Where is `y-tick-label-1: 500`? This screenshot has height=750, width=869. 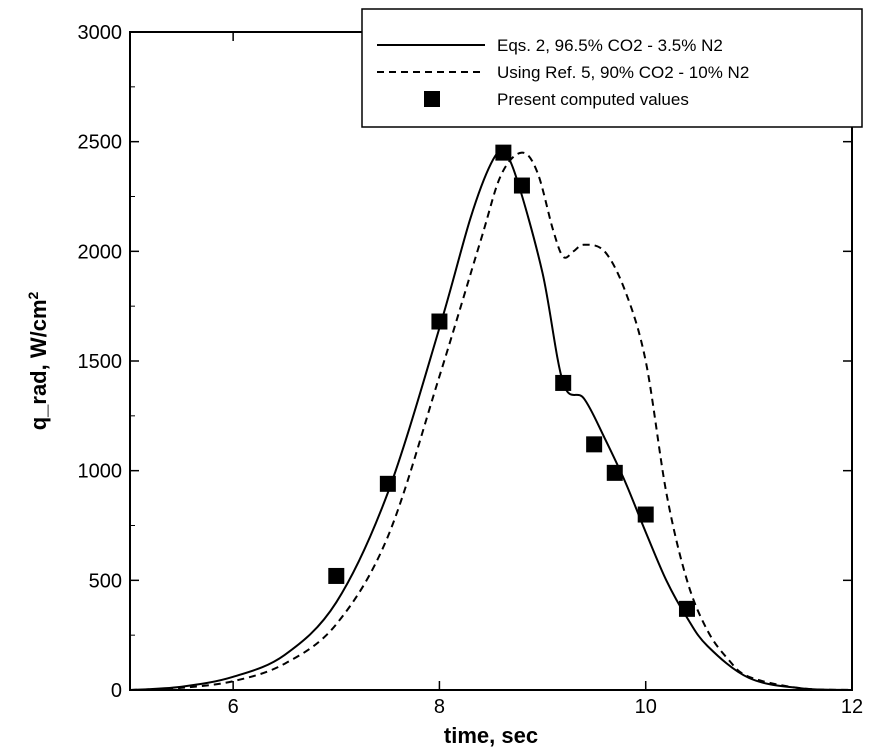 y-tick-label-1: 500 is located at coordinates (105, 581).